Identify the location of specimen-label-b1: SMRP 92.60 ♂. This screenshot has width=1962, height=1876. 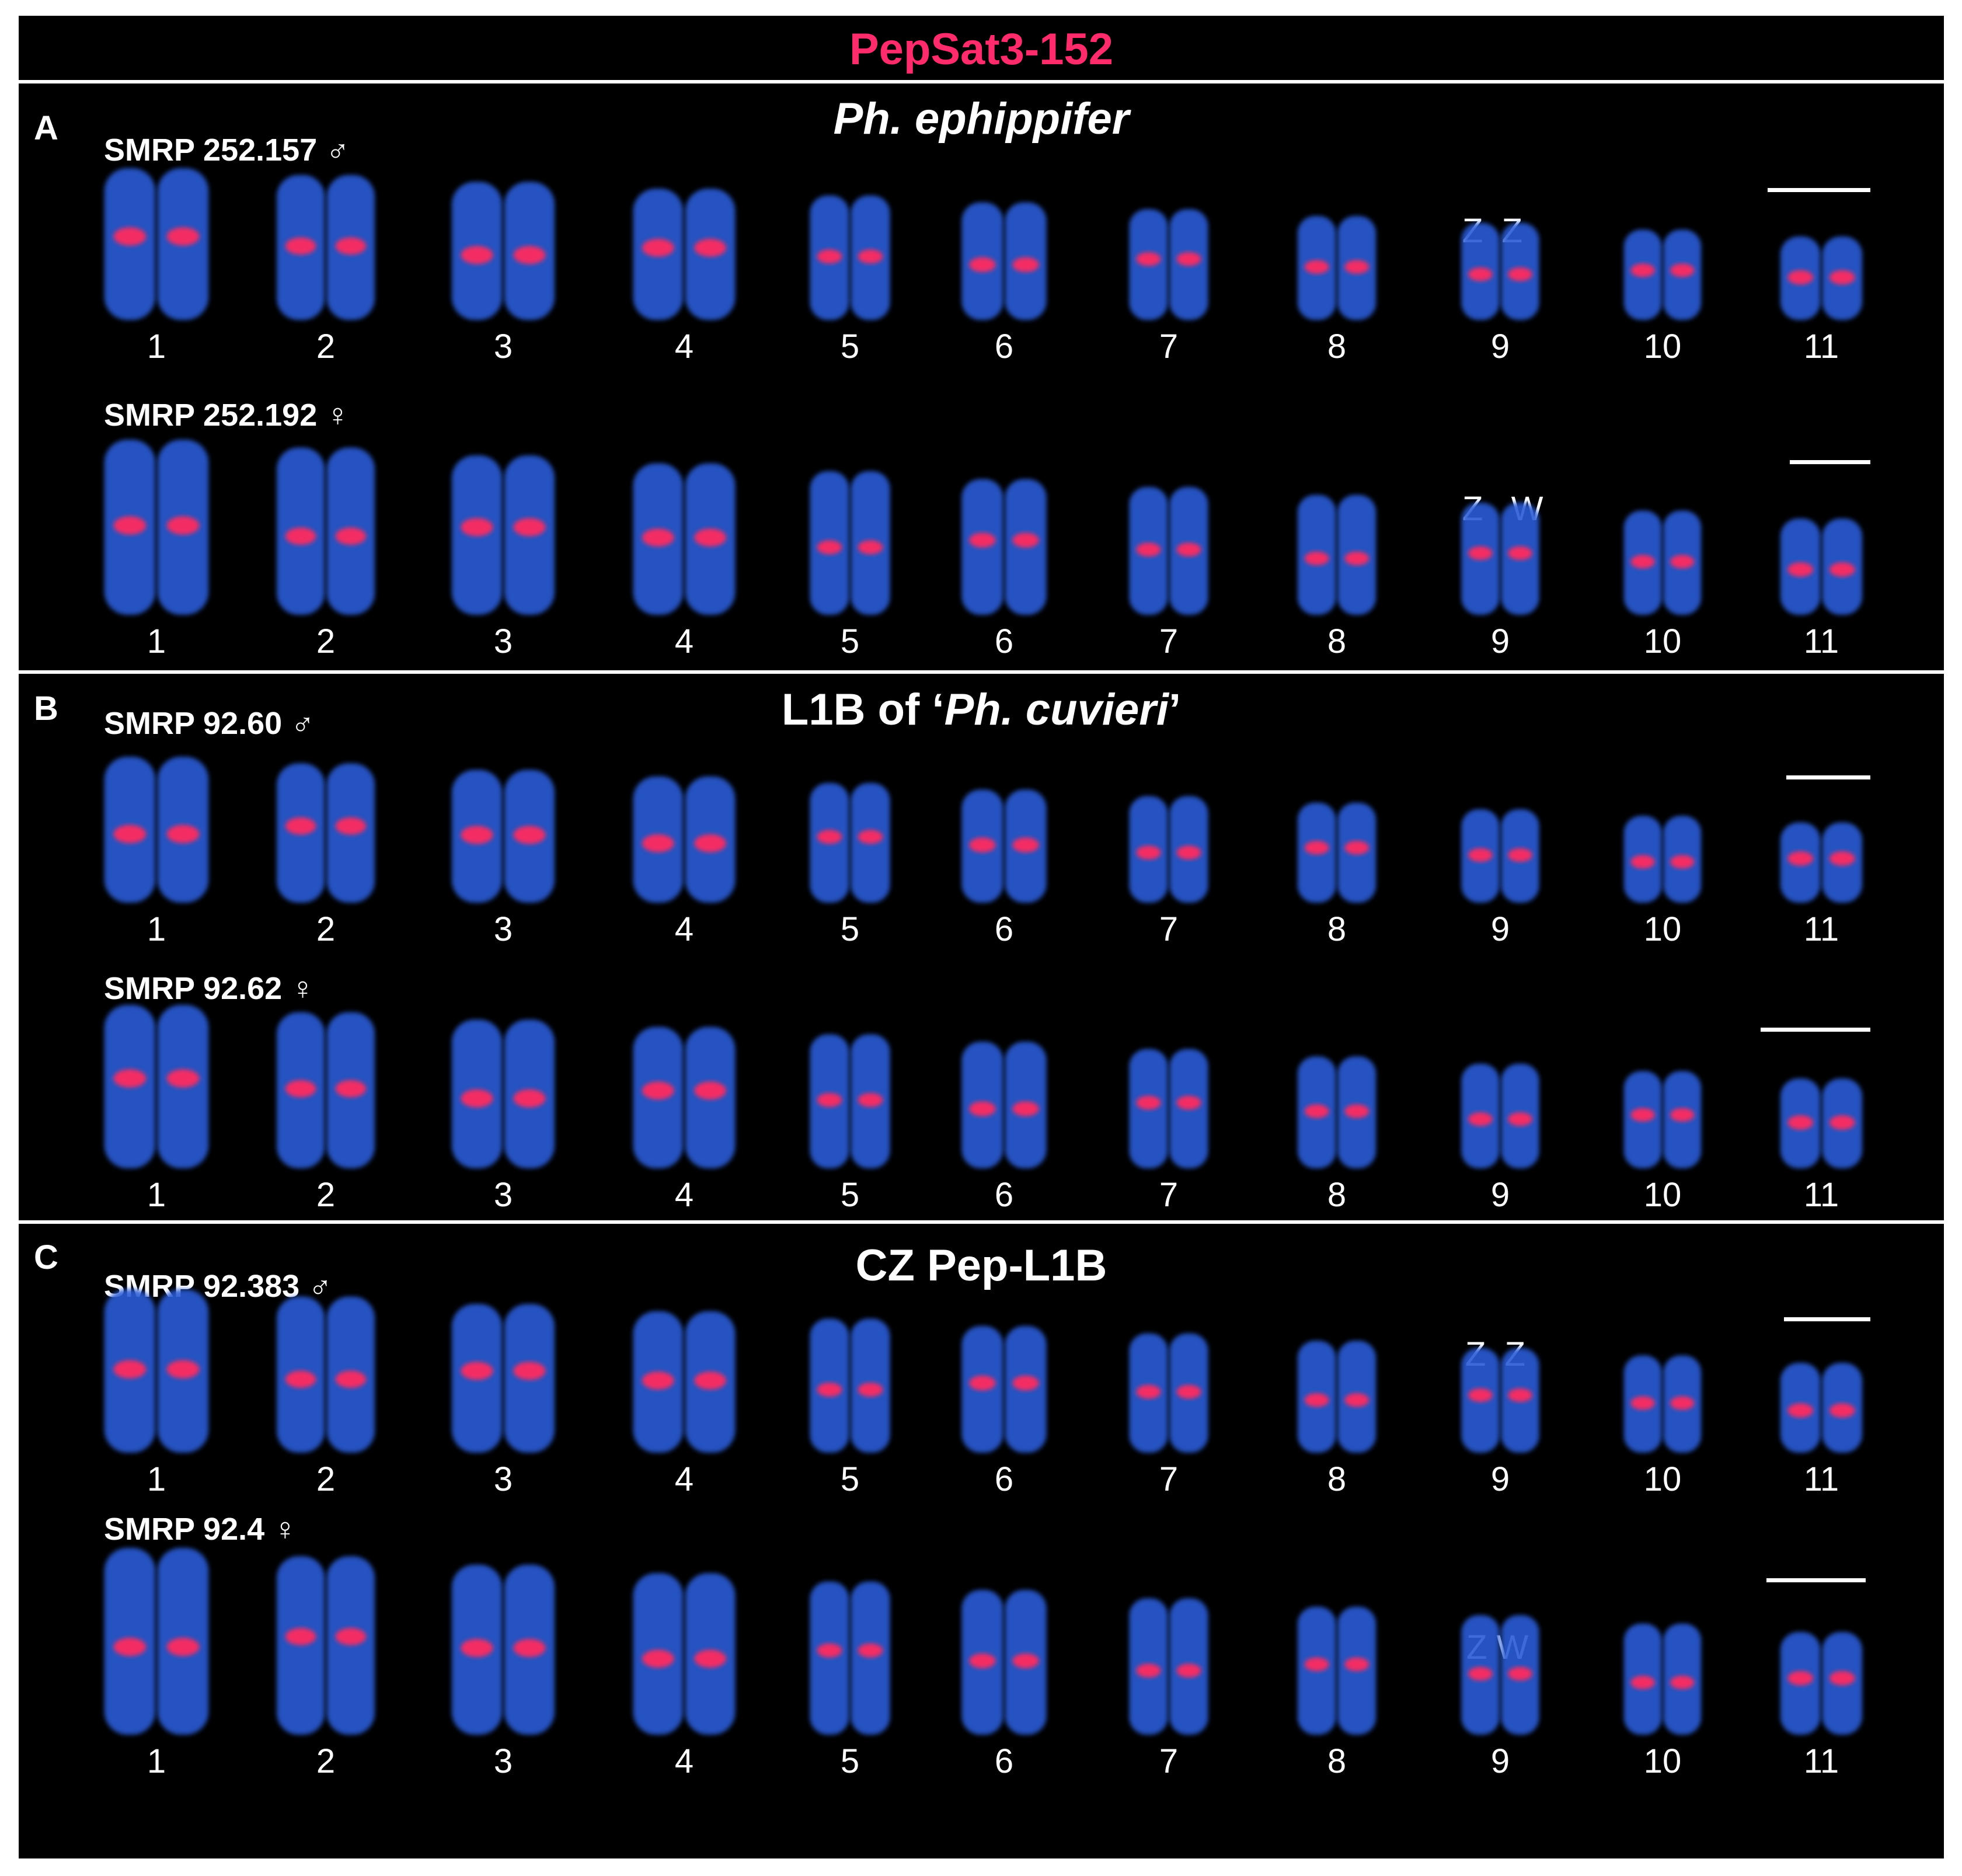
(209, 723).